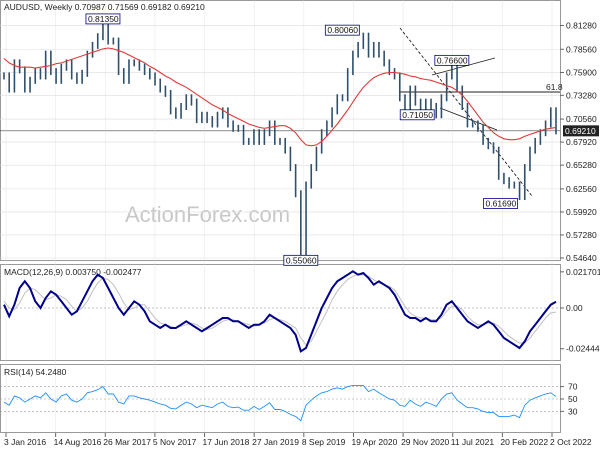 Image resolution: width=600 pixels, height=450 pixels. Describe the element at coordinates (581, 189) in the screenshot. I see `price-tick-label: 0.62560` at that location.